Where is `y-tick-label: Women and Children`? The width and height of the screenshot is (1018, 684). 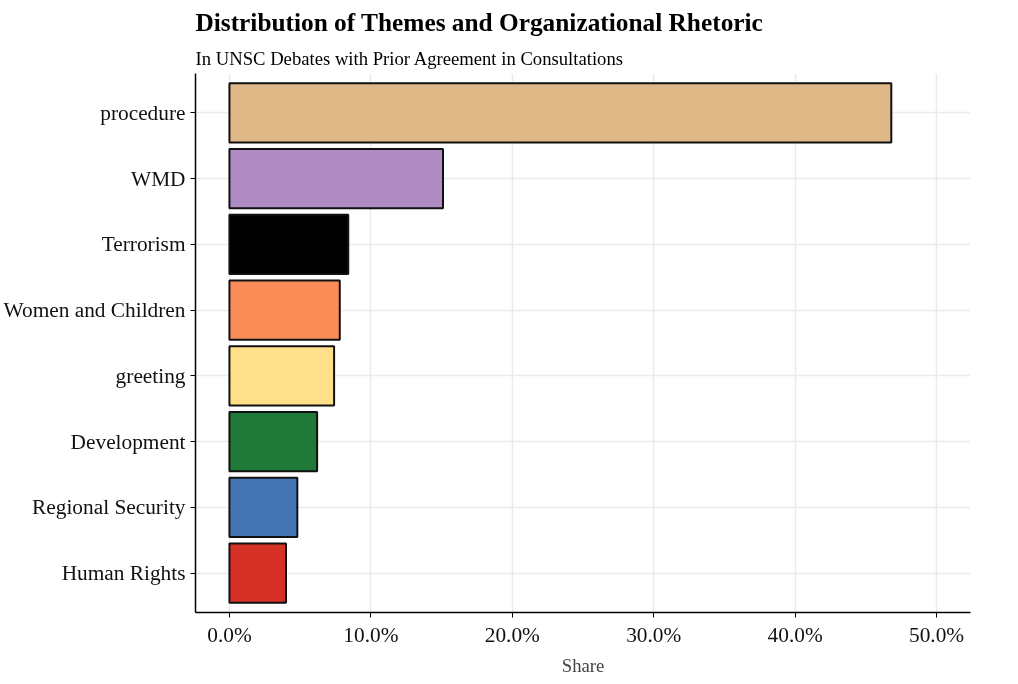 y-tick-label: Women and Children is located at coordinates (94, 310).